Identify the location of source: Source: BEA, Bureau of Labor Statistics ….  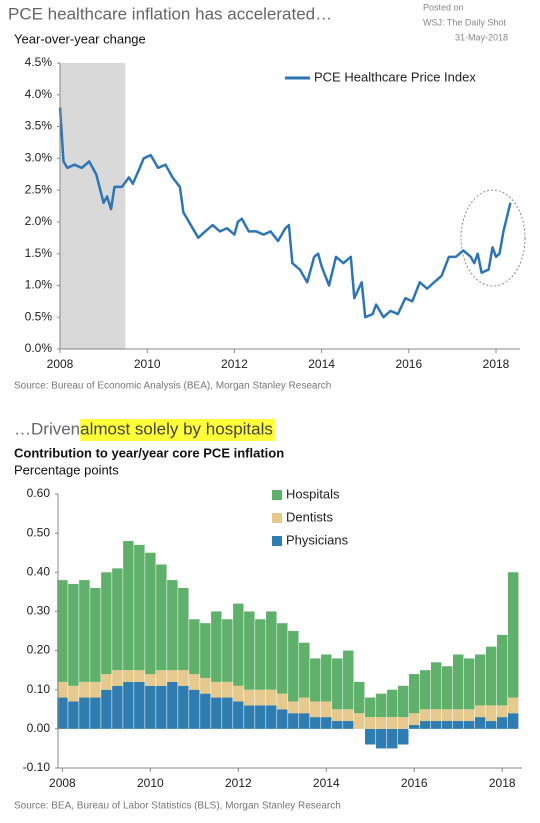
(177, 806).